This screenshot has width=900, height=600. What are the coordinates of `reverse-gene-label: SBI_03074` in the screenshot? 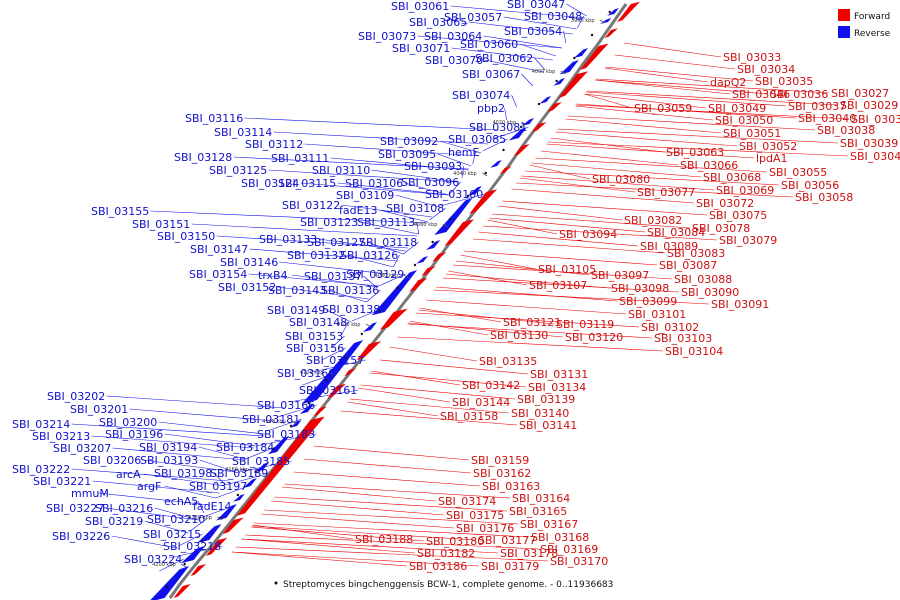 It's located at (481, 95).